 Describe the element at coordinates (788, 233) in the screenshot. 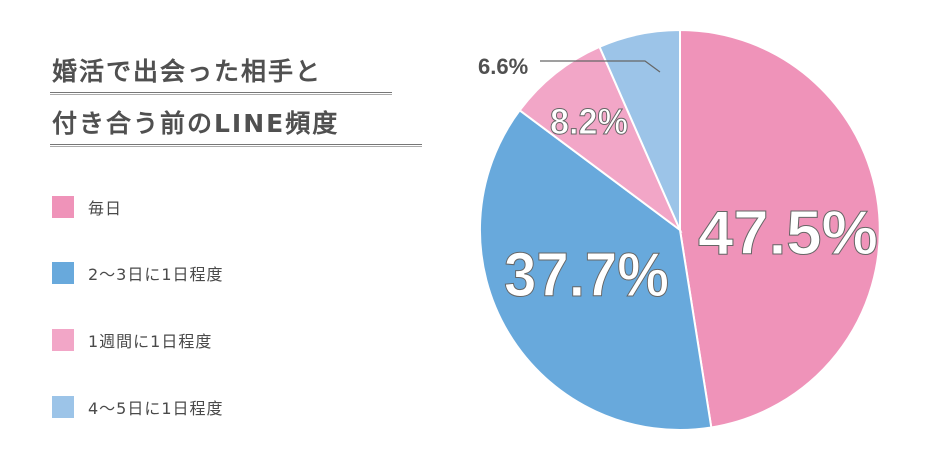

I see `label-daily: 47.5%` at that location.